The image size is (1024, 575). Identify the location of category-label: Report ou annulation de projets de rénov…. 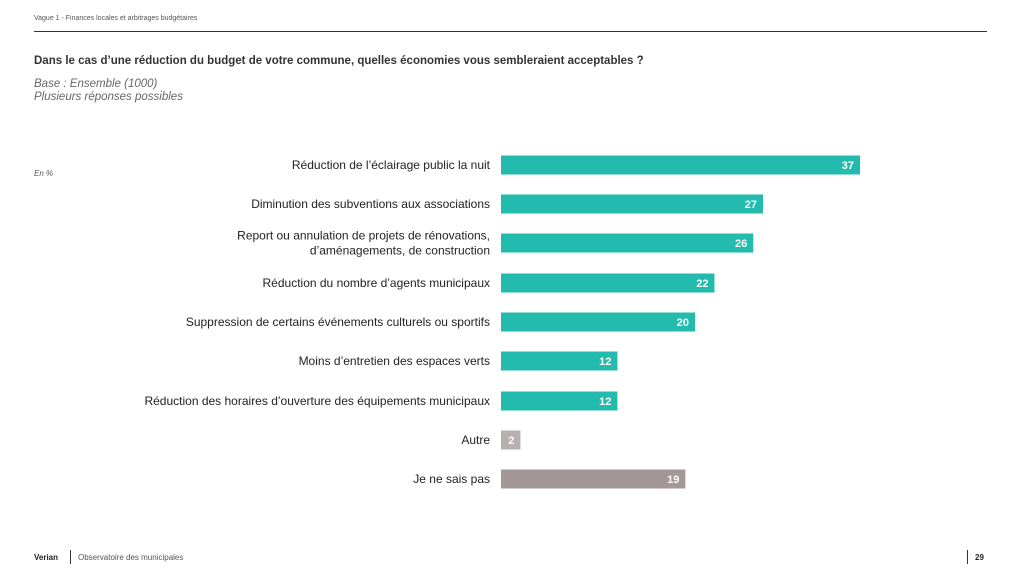
(363, 236).